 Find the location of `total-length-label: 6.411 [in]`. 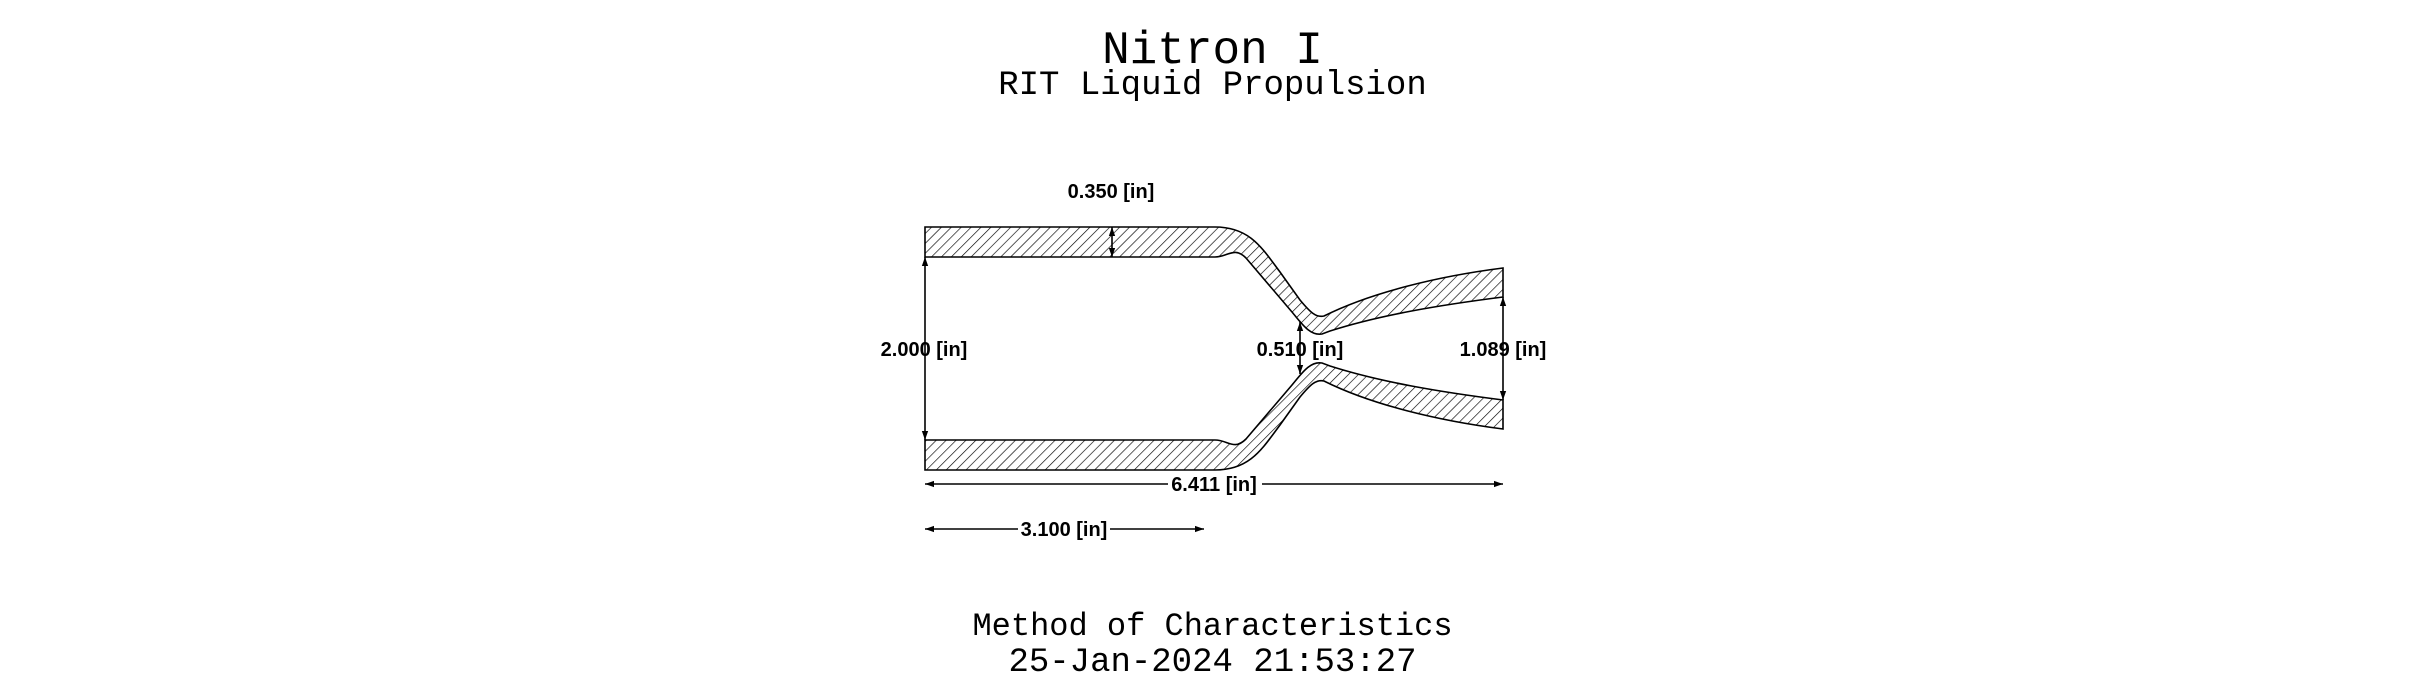

total-length-label: 6.411 [in] is located at coordinates (1214, 485).